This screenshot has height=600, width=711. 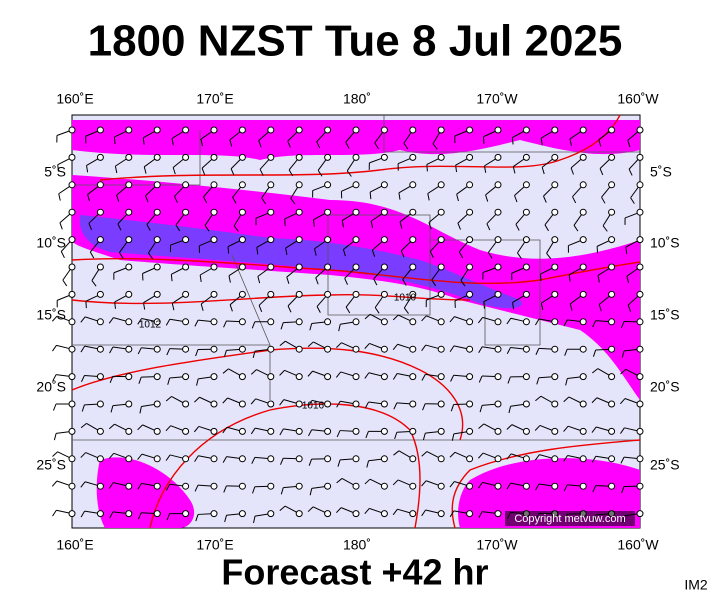 I want to click on image-id: IM2, so click(x=696, y=585).